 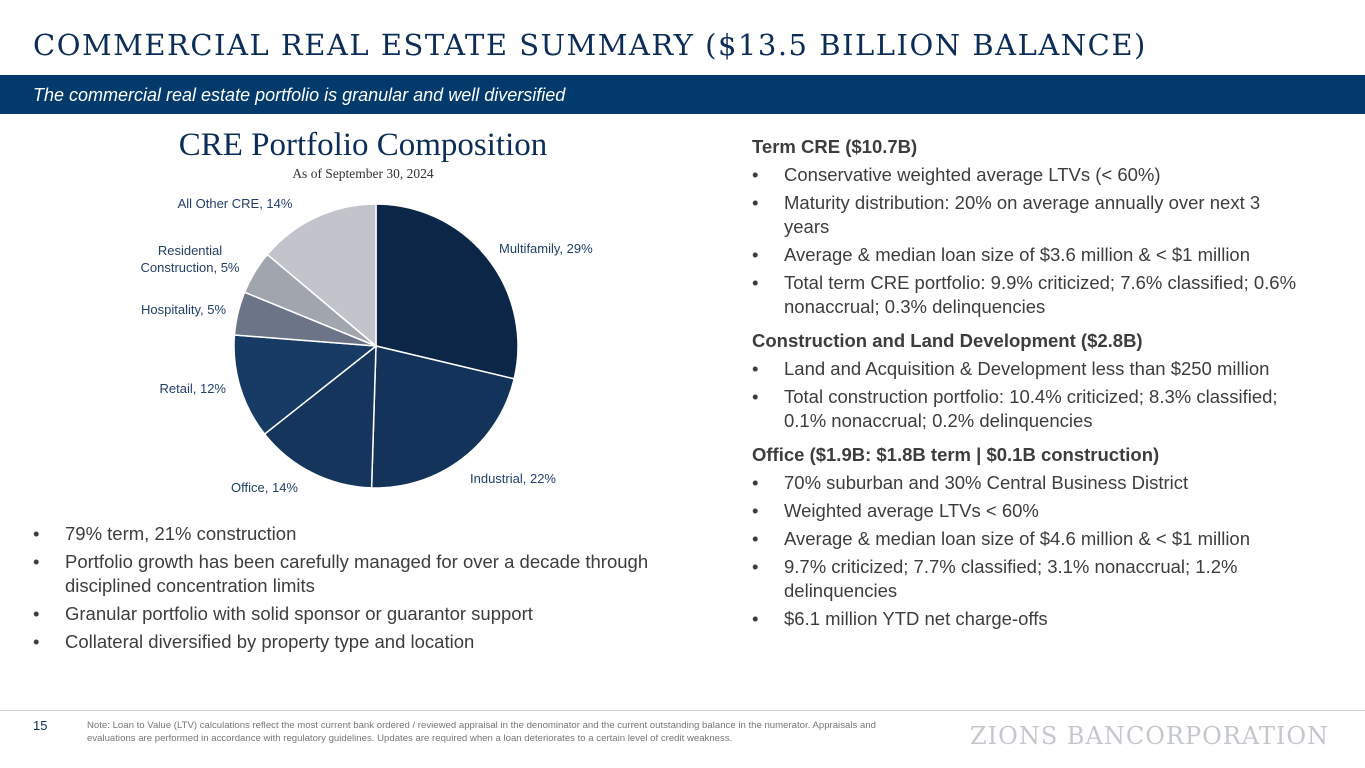 I want to click on pie-chart, so click(x=376, y=346).